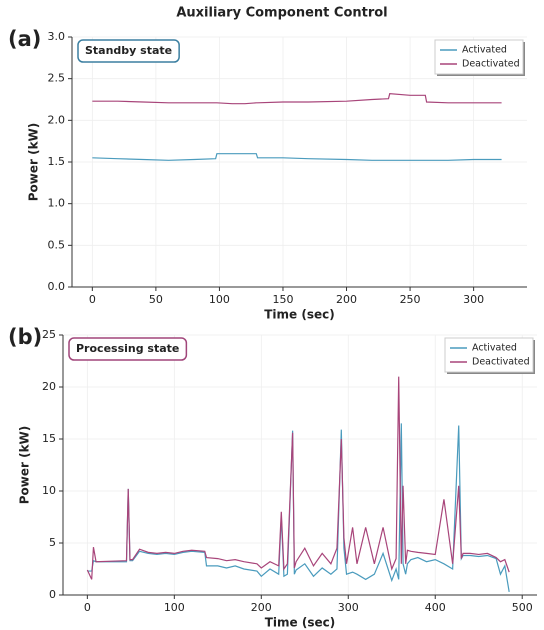 Image resolution: width=544 pixels, height=630 pixels. What do you see at coordinates (25, 337) in the screenshot?
I see `panel-label: (b)` at bounding box center [25, 337].